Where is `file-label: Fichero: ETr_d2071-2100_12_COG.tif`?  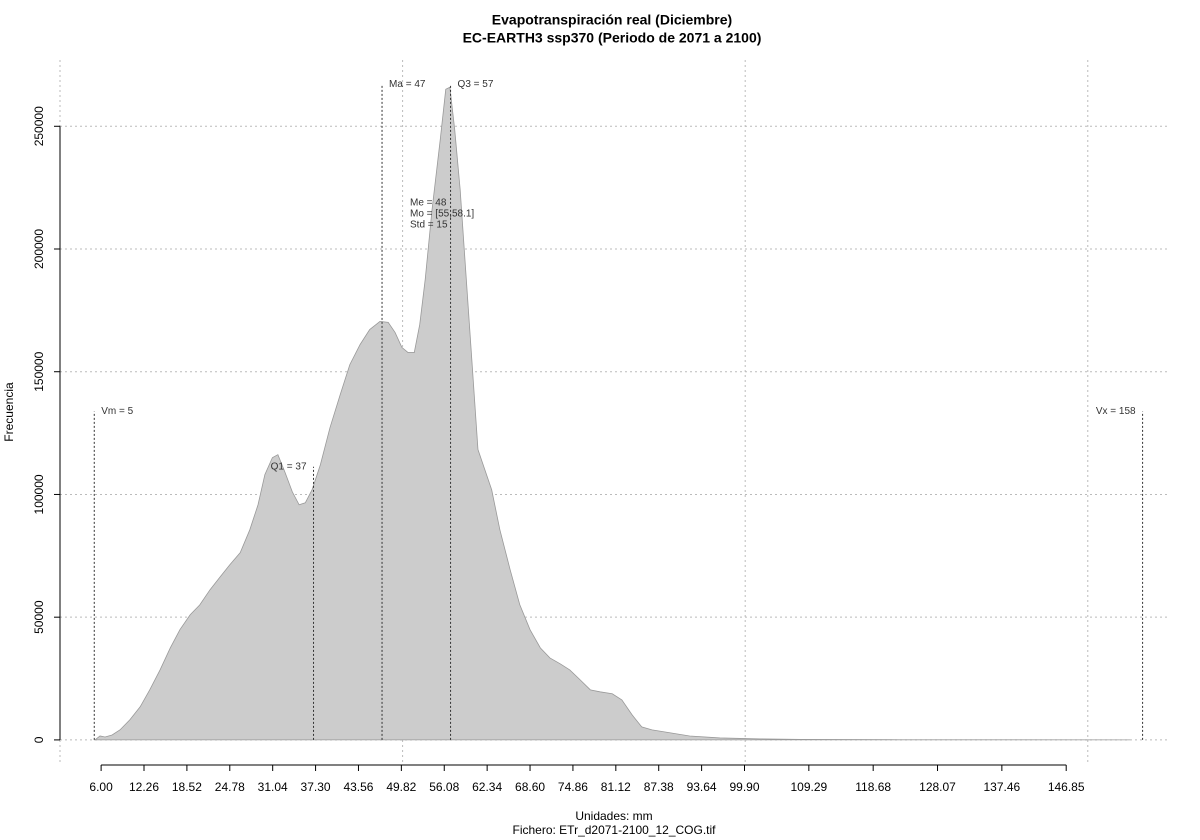
file-label: Fichero: ETr_d2071-2100_12_COG.tif is located at coordinates (615, 830).